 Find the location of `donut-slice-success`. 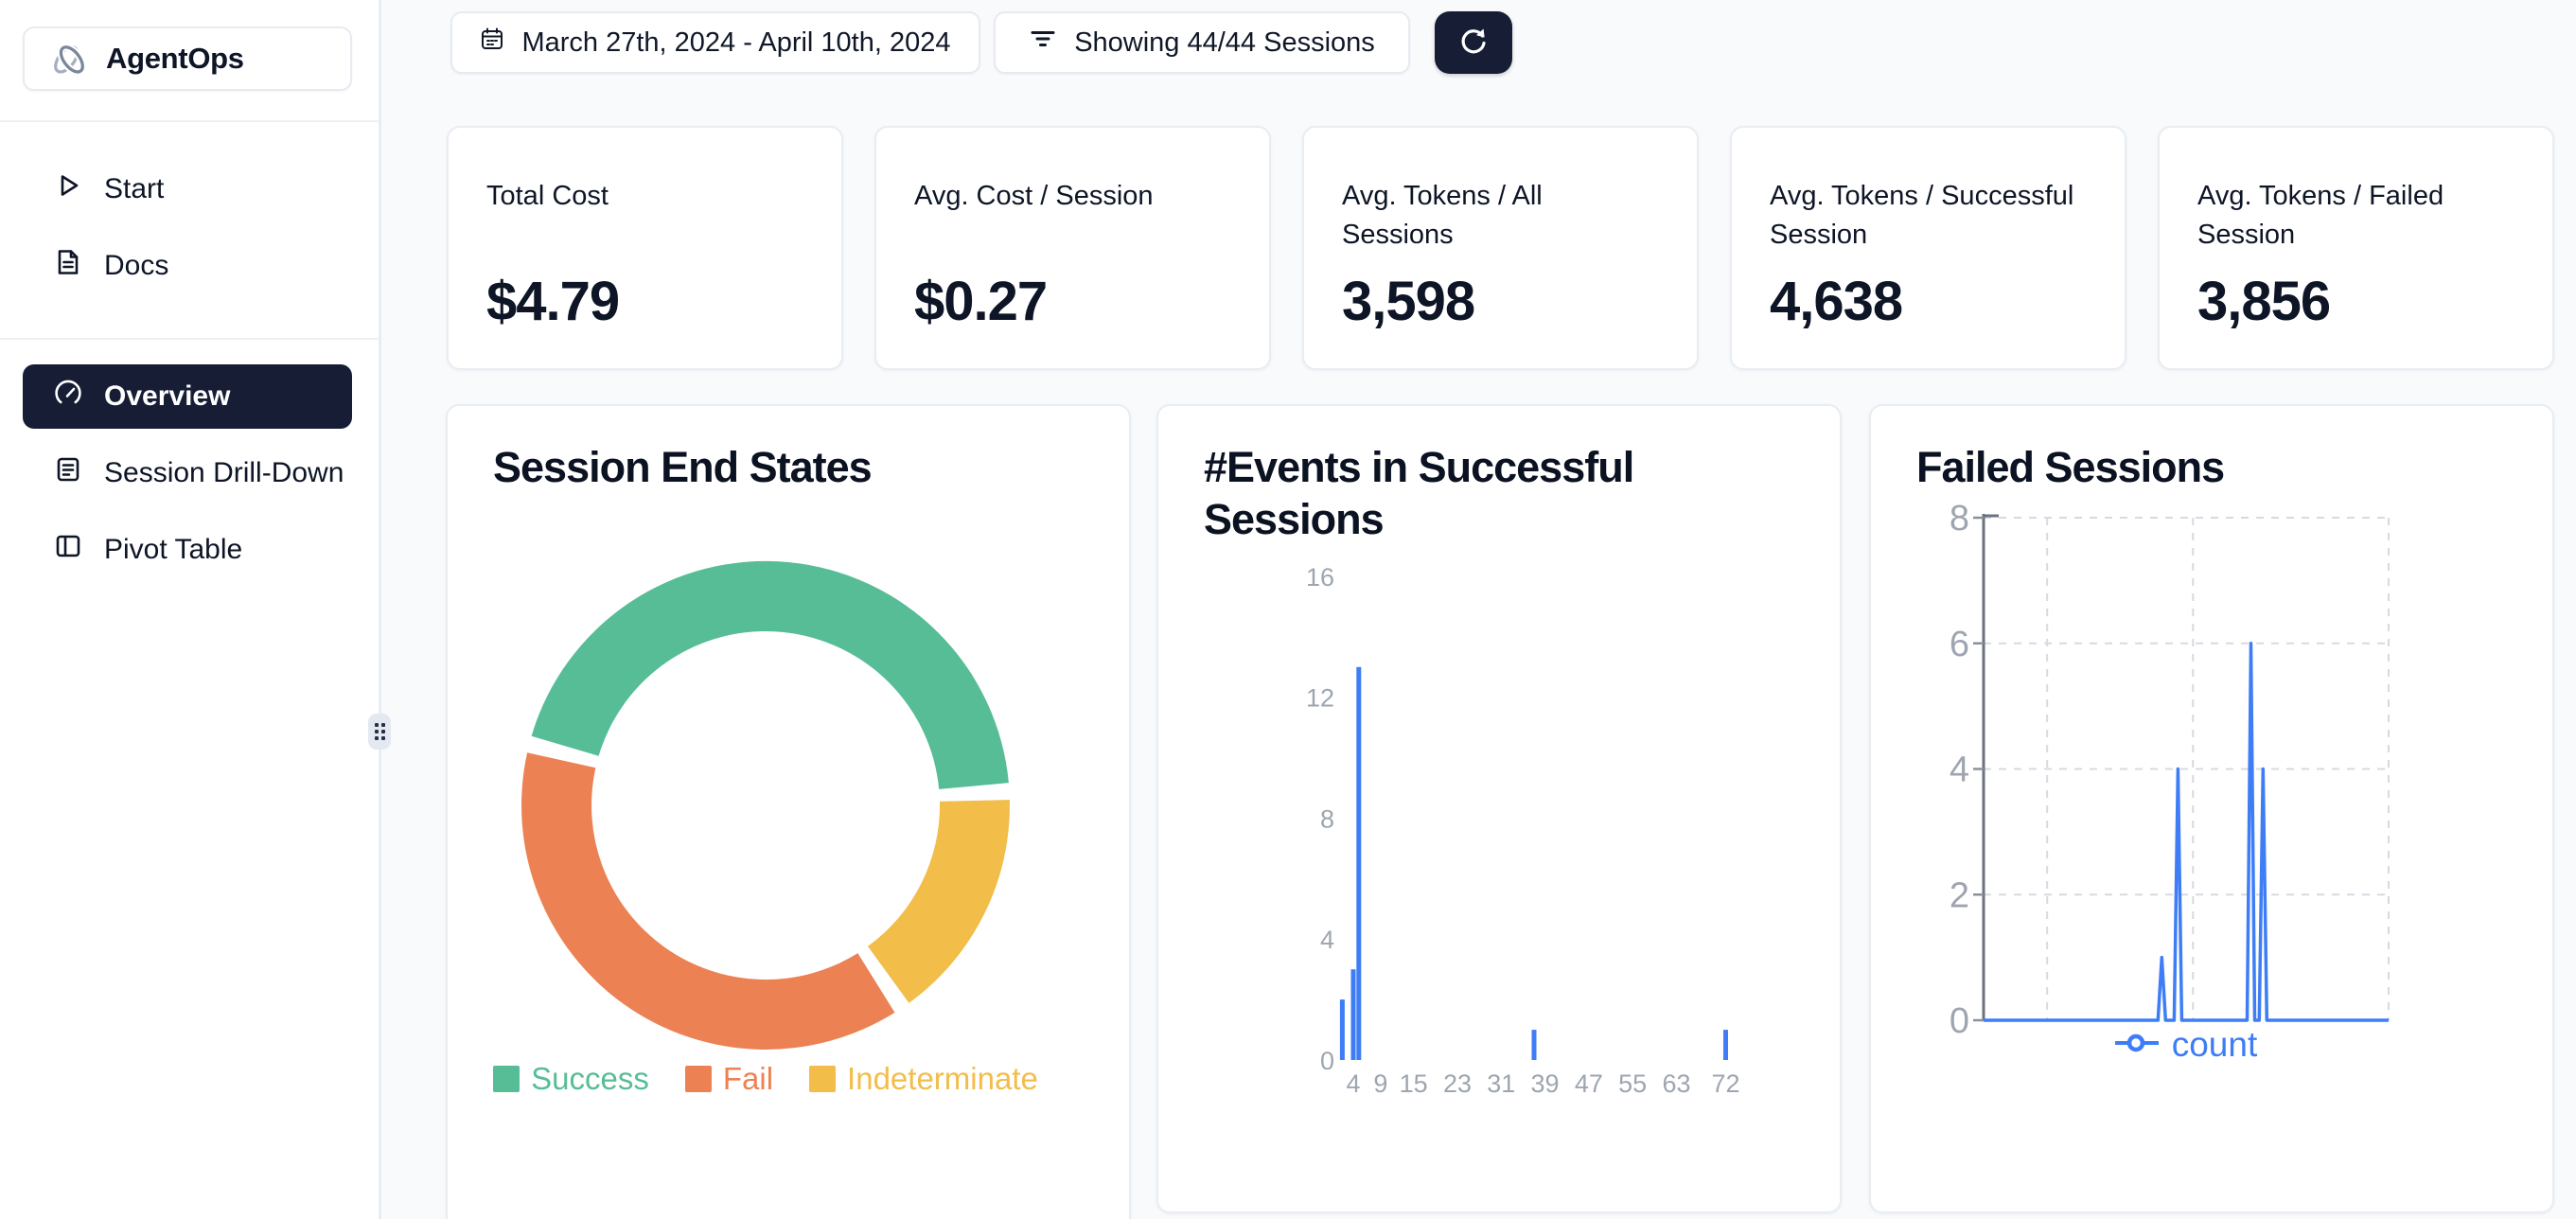

donut-slice-success is located at coordinates (770, 674).